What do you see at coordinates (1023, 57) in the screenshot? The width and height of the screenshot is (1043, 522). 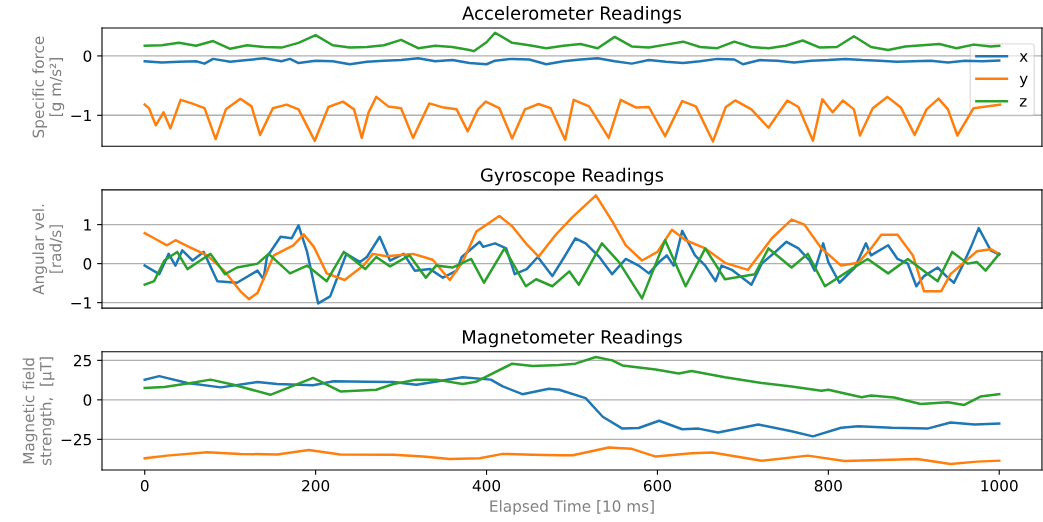 I see `legend-label: x` at bounding box center [1023, 57].